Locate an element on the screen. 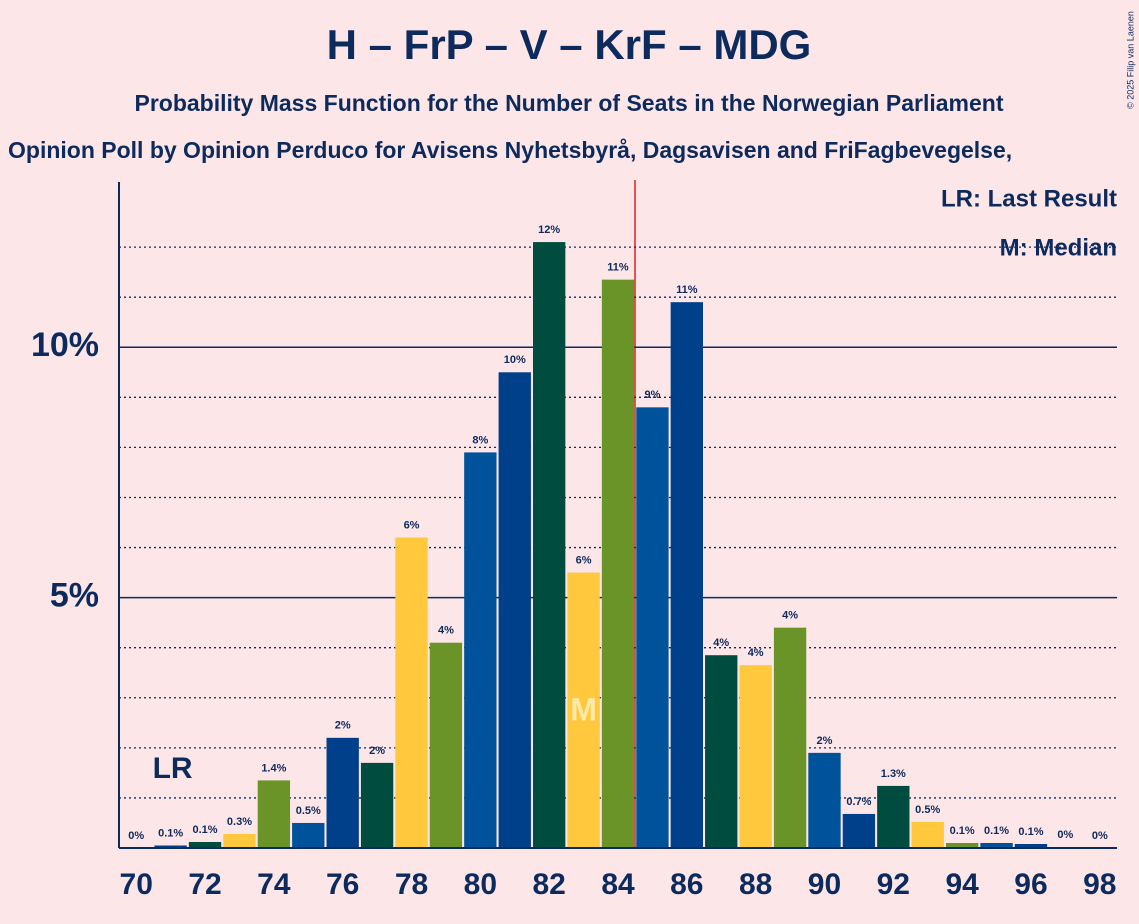 This screenshot has width=1139, height=924. legend-entry: M: Median is located at coordinates (1058, 247).